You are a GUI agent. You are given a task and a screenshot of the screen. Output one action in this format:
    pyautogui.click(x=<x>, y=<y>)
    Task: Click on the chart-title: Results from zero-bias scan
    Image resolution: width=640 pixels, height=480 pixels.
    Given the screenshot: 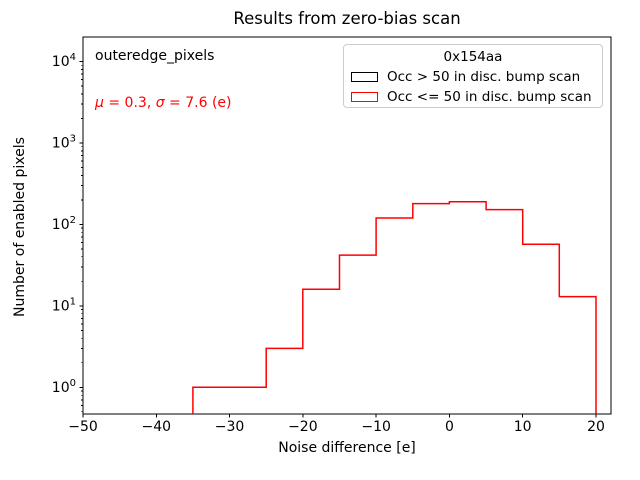 What is the action you would take?
    pyautogui.click(x=347, y=18)
    